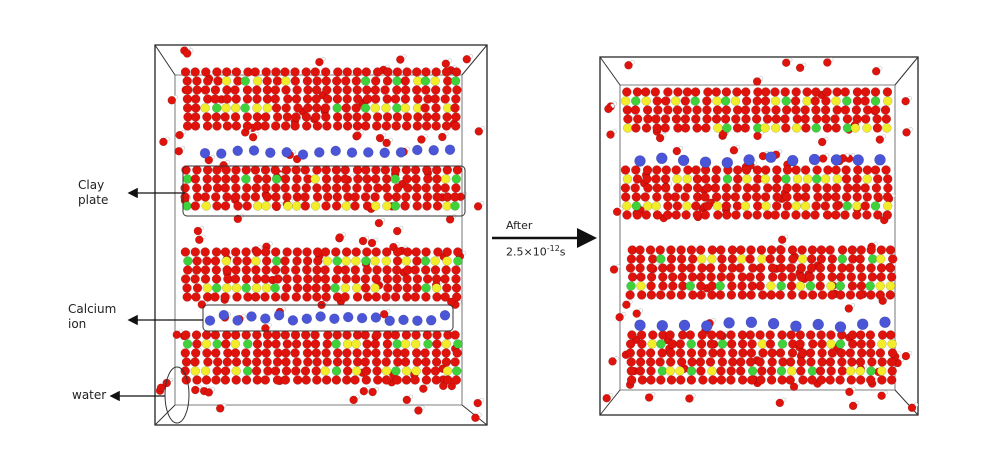 The image size is (1000, 452). Describe the element at coordinates (536, 251) in the screenshot. I see `time-label: 2.5×10-12s` at that location.